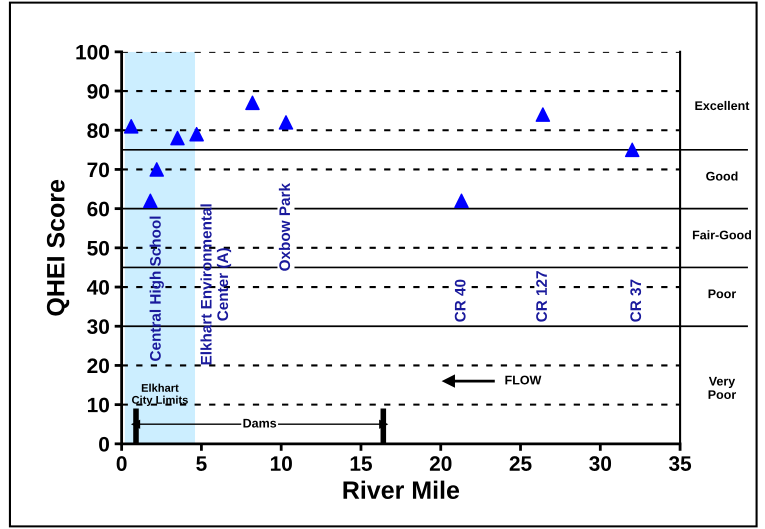  Describe the element at coordinates (722, 105) in the screenshot. I see `text: Excellent` at that location.